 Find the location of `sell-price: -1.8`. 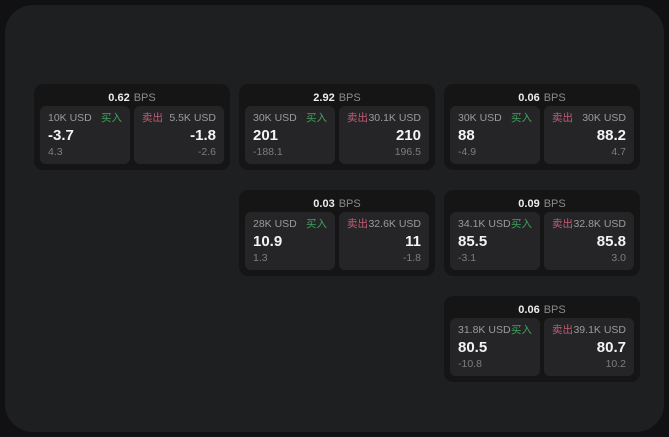

sell-price: -1.8 is located at coordinates (203, 135).